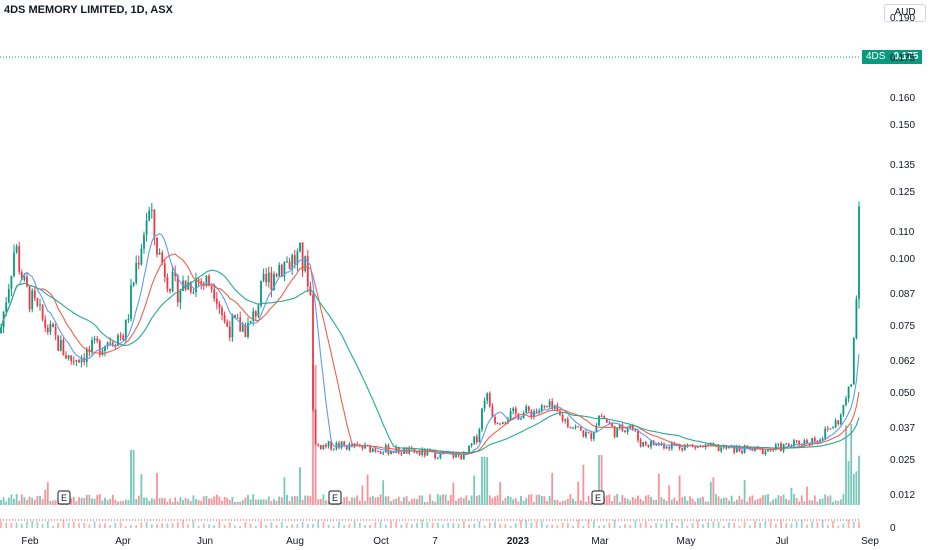  I want to click on y-tick-label: 0.062, so click(902, 361).